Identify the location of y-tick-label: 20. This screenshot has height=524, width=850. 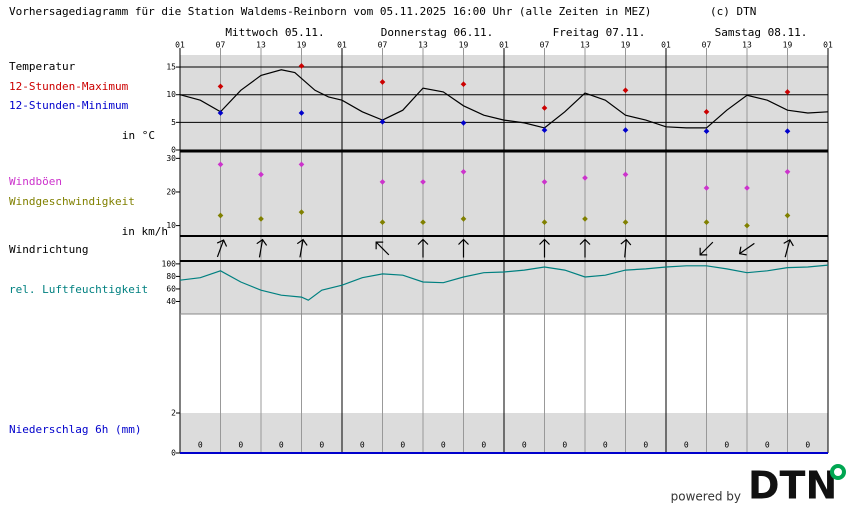
(171, 191).